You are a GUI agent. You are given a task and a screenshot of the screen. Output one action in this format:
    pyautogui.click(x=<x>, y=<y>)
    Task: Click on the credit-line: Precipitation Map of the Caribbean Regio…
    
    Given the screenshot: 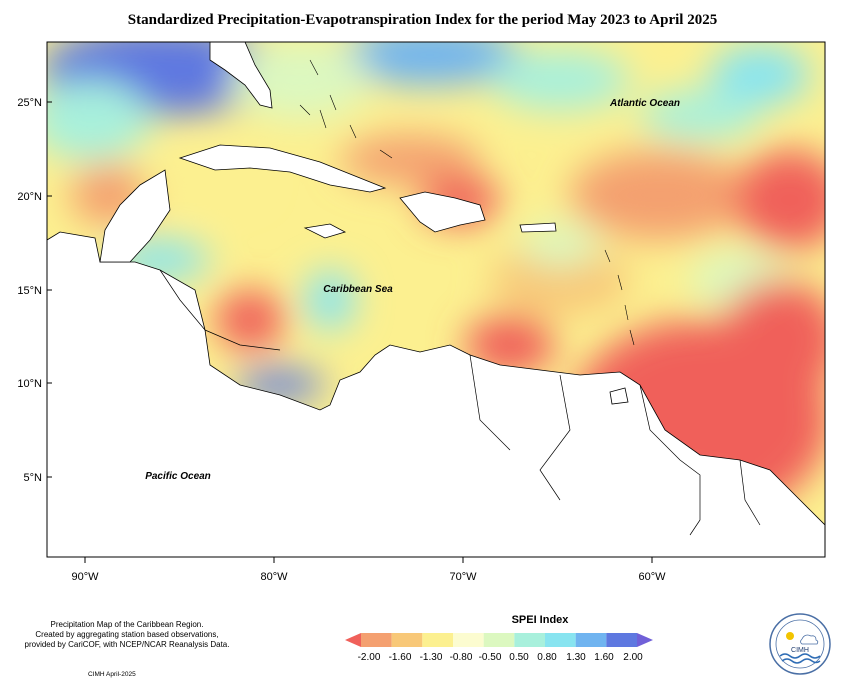 What is the action you would take?
    pyautogui.click(x=127, y=624)
    